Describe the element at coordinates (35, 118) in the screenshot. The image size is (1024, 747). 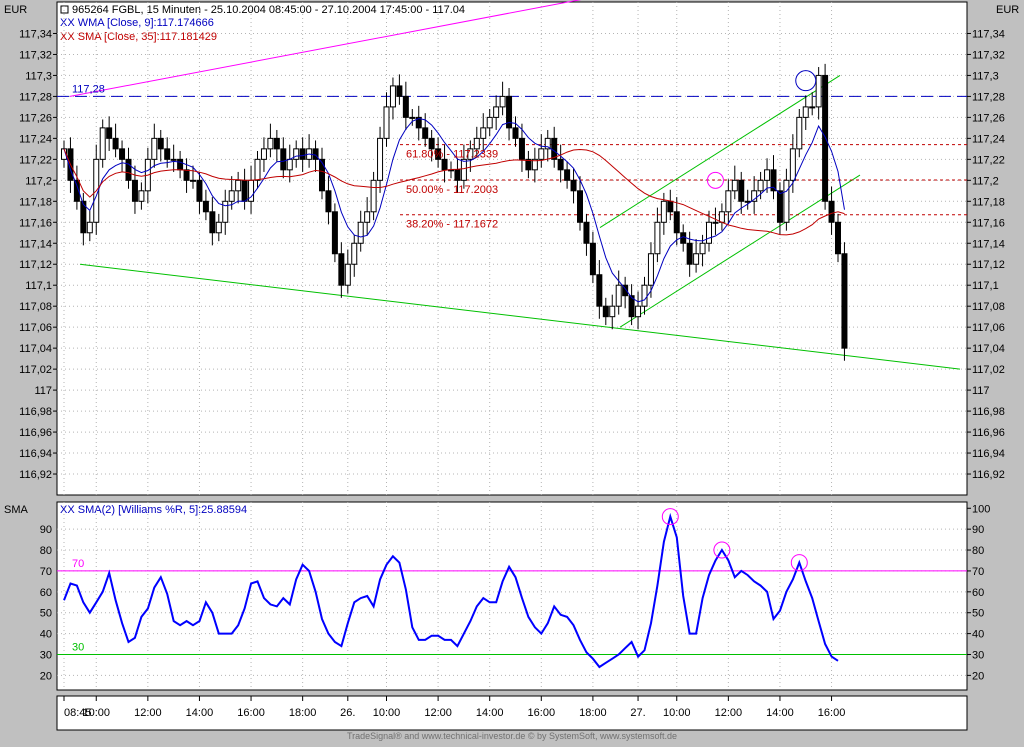
I see `price-label-left: 117,26` at that location.